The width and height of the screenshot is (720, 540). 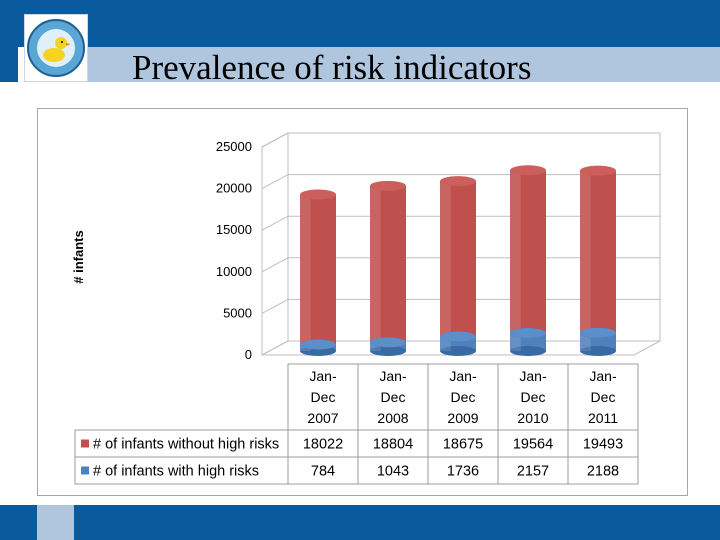 I want to click on legend-label: # of infants with high risks, so click(x=176, y=472).